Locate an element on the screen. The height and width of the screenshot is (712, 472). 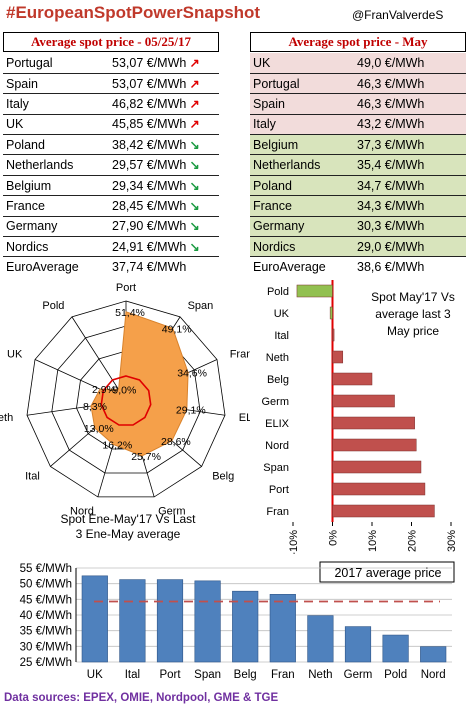
table-row: UK 45,85 €/MWh ↗ is located at coordinates (111, 125).